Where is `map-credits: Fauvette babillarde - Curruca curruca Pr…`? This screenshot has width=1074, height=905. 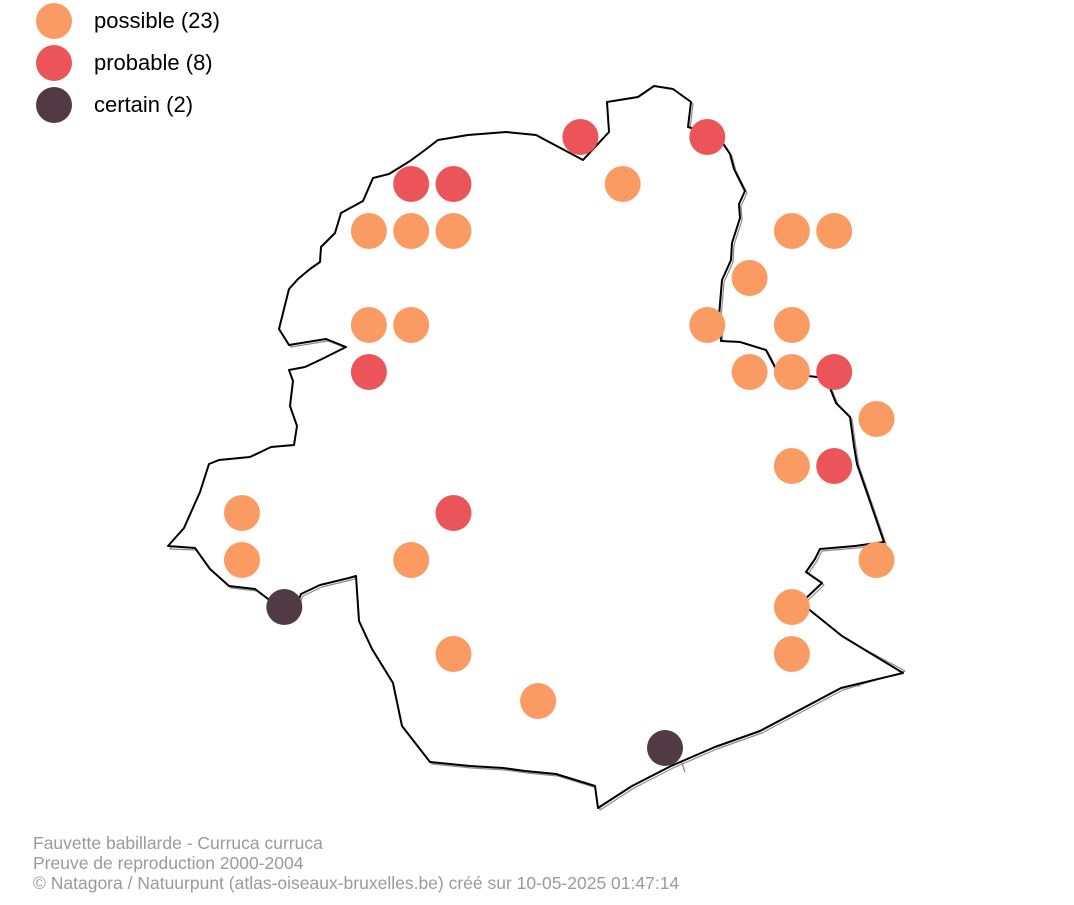
map-credits: Fauvette babillarde - Curruca curruca Pr… is located at coordinates (356, 863).